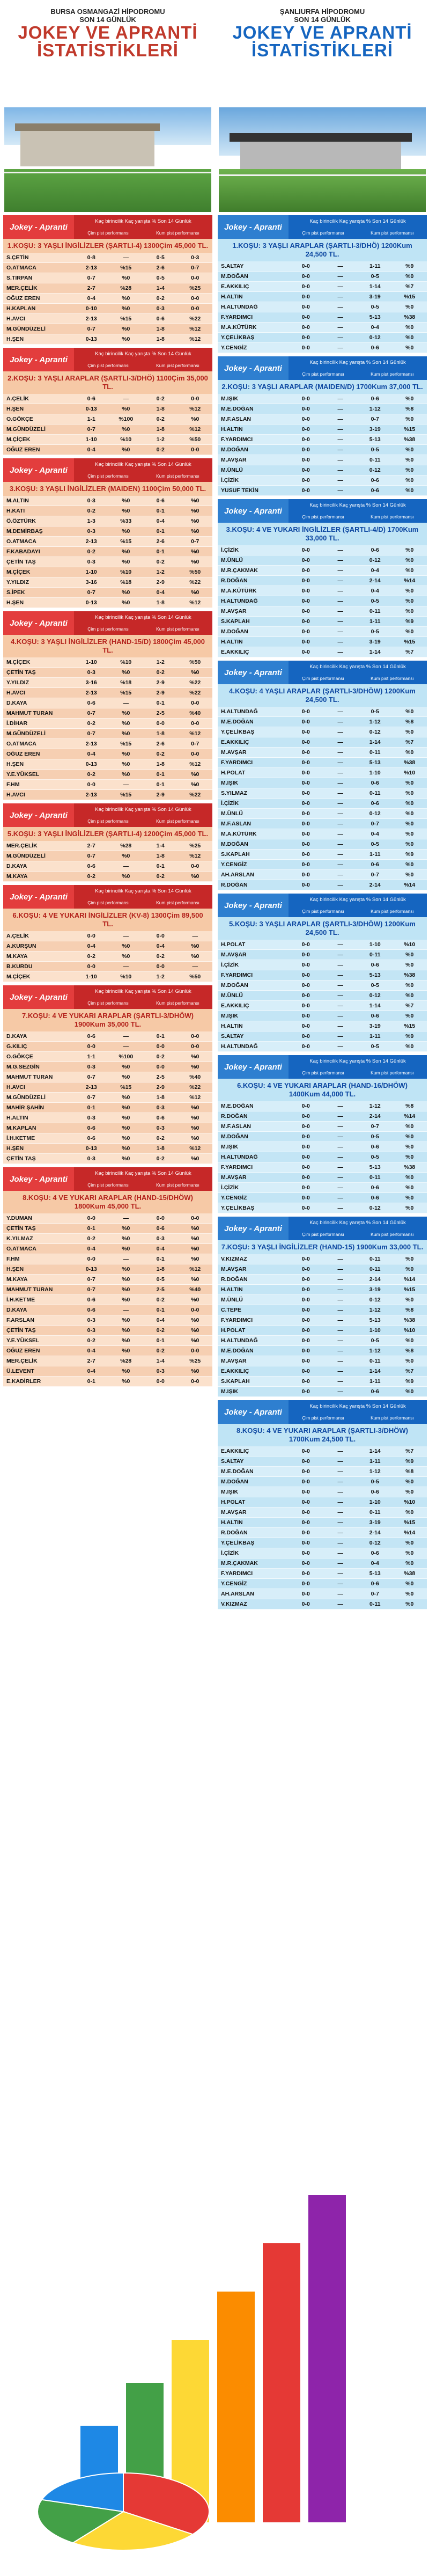  What do you see at coordinates (91, 1087) in the screenshot?
I see `stat-cell: 2-13` at bounding box center [91, 1087].